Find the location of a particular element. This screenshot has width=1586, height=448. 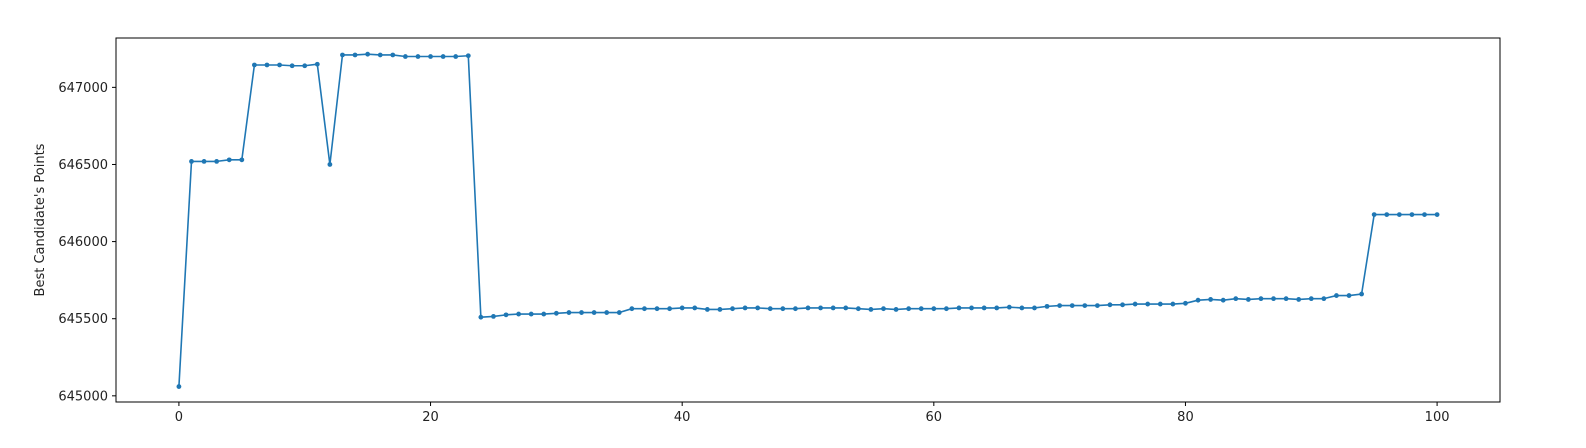

y-tick-label: 646000 is located at coordinates (83, 242).